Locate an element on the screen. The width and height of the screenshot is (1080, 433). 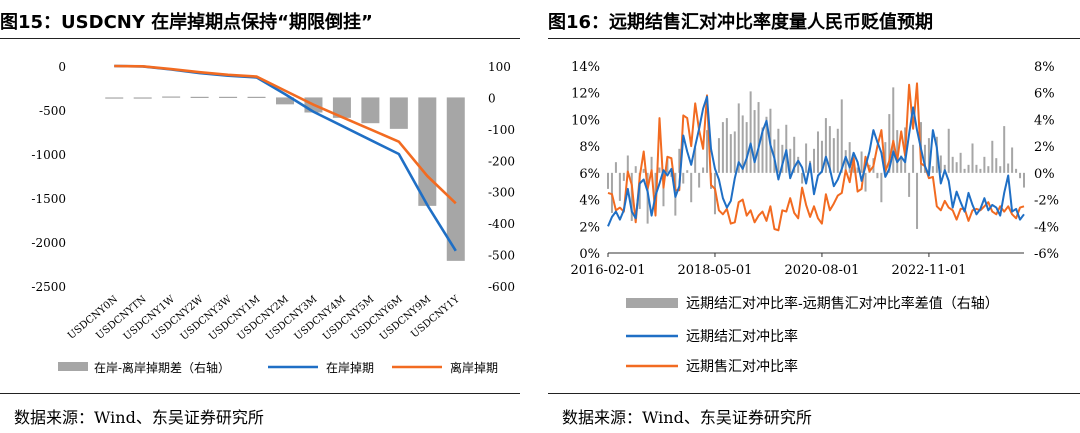
left-axis-tick-label: -1500 is located at coordinates (48, 199).